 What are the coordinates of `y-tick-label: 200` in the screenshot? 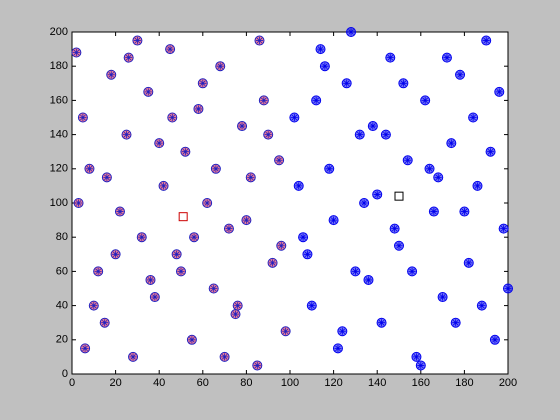 It's located at (59, 32).